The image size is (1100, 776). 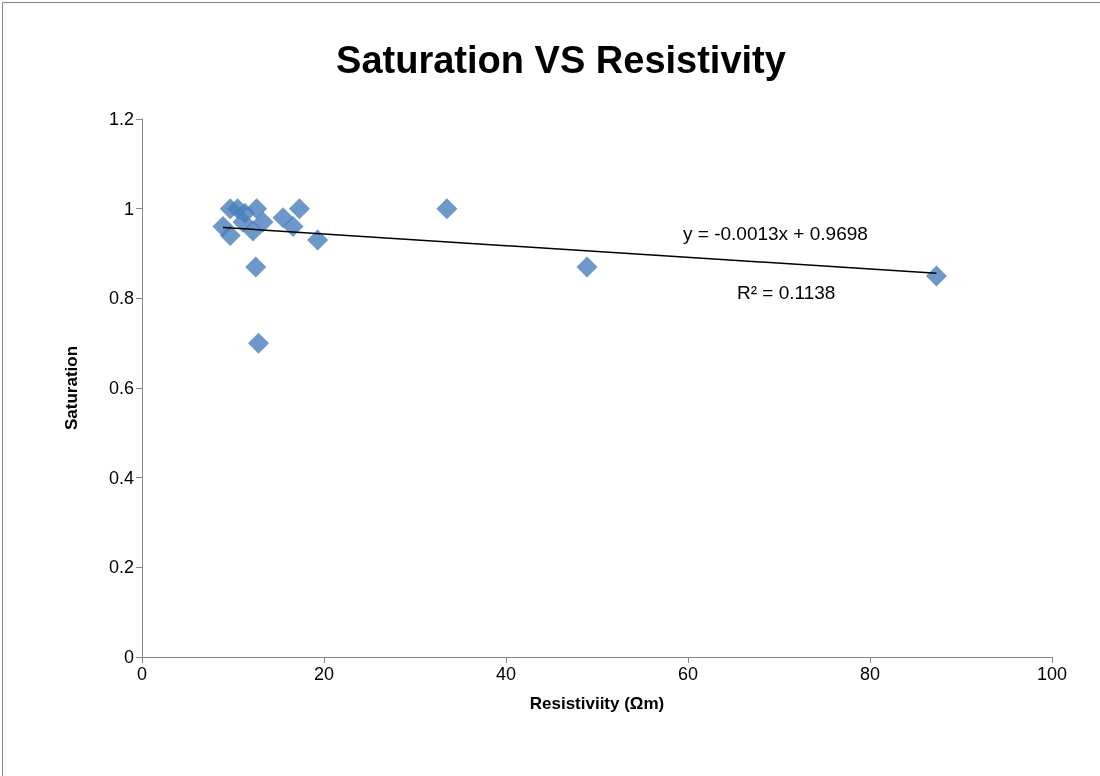 What do you see at coordinates (121, 388) in the screenshot?
I see `y-tick-label: 0.6` at bounding box center [121, 388].